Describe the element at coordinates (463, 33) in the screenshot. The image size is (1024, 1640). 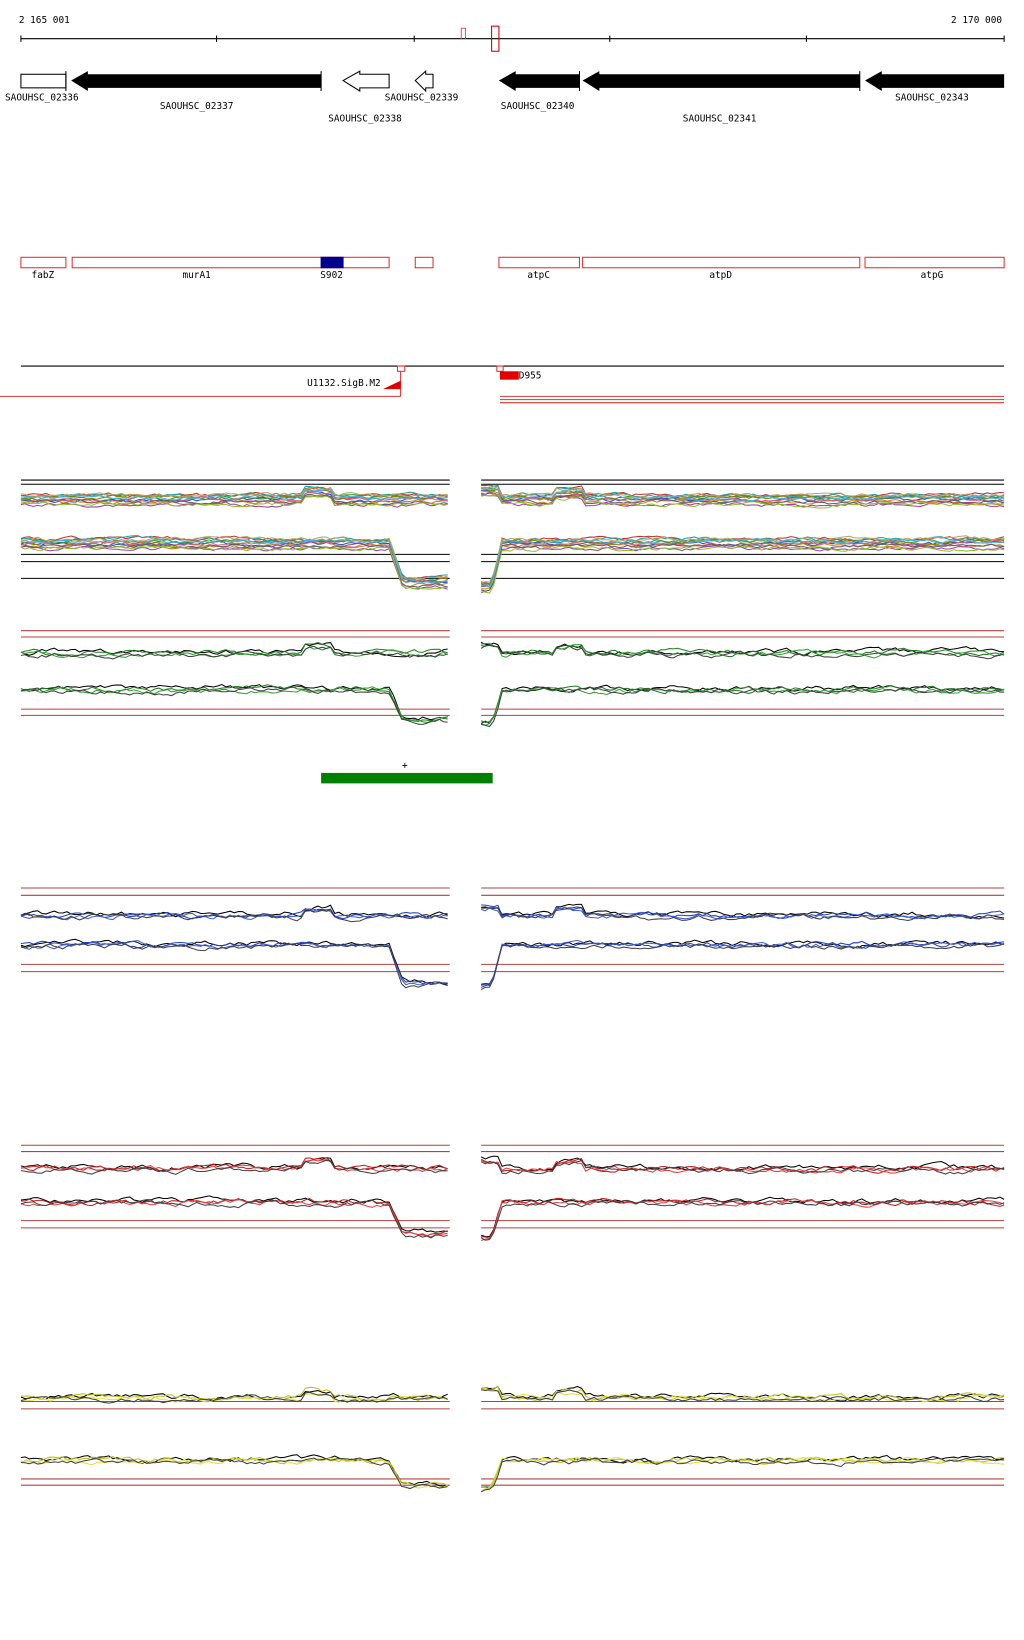
I see `ruler-marker` at that location.